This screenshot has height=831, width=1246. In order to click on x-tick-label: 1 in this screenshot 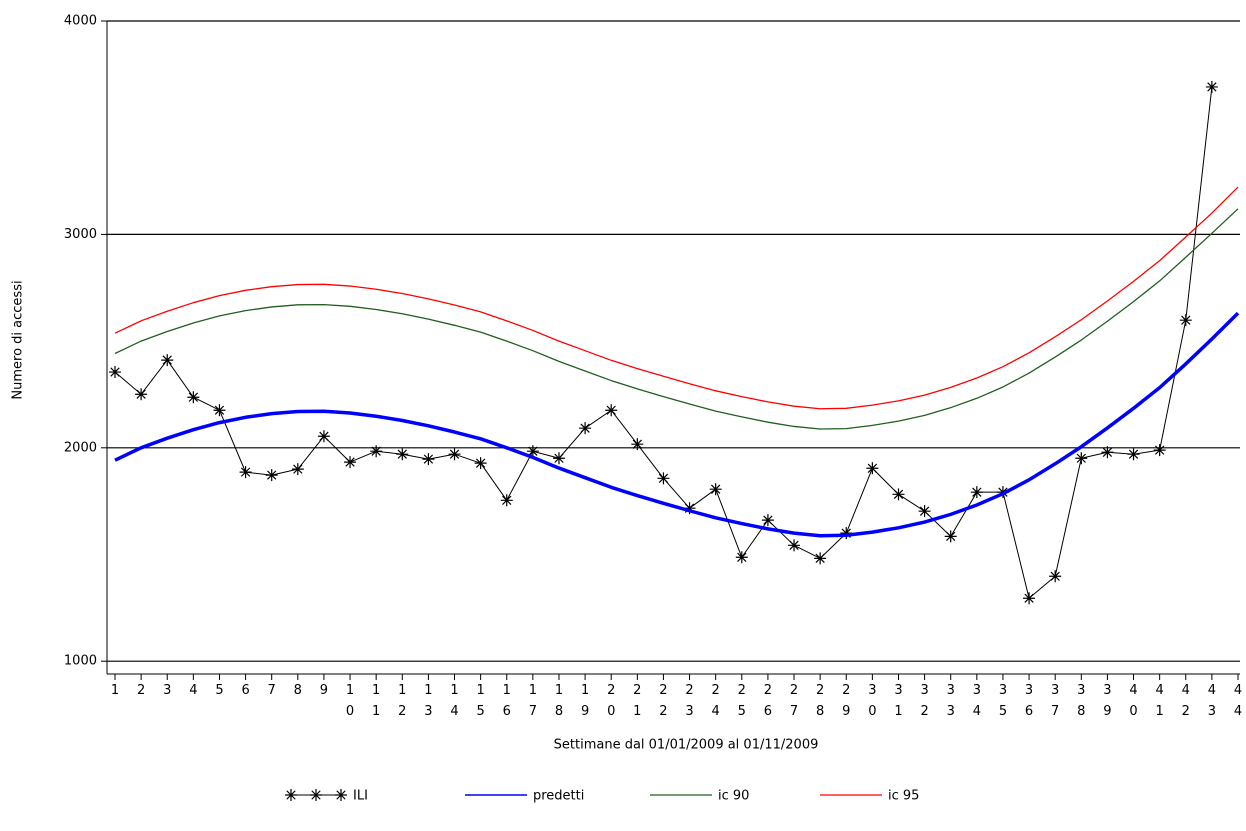, I will do `click(115, 690)`.